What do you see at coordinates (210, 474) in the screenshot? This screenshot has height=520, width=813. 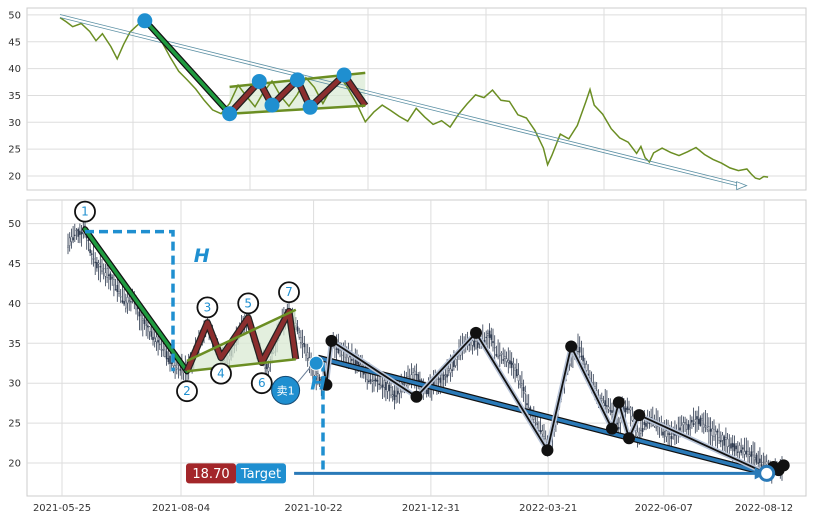 I see `target-price-label: 18.70` at bounding box center [210, 474].